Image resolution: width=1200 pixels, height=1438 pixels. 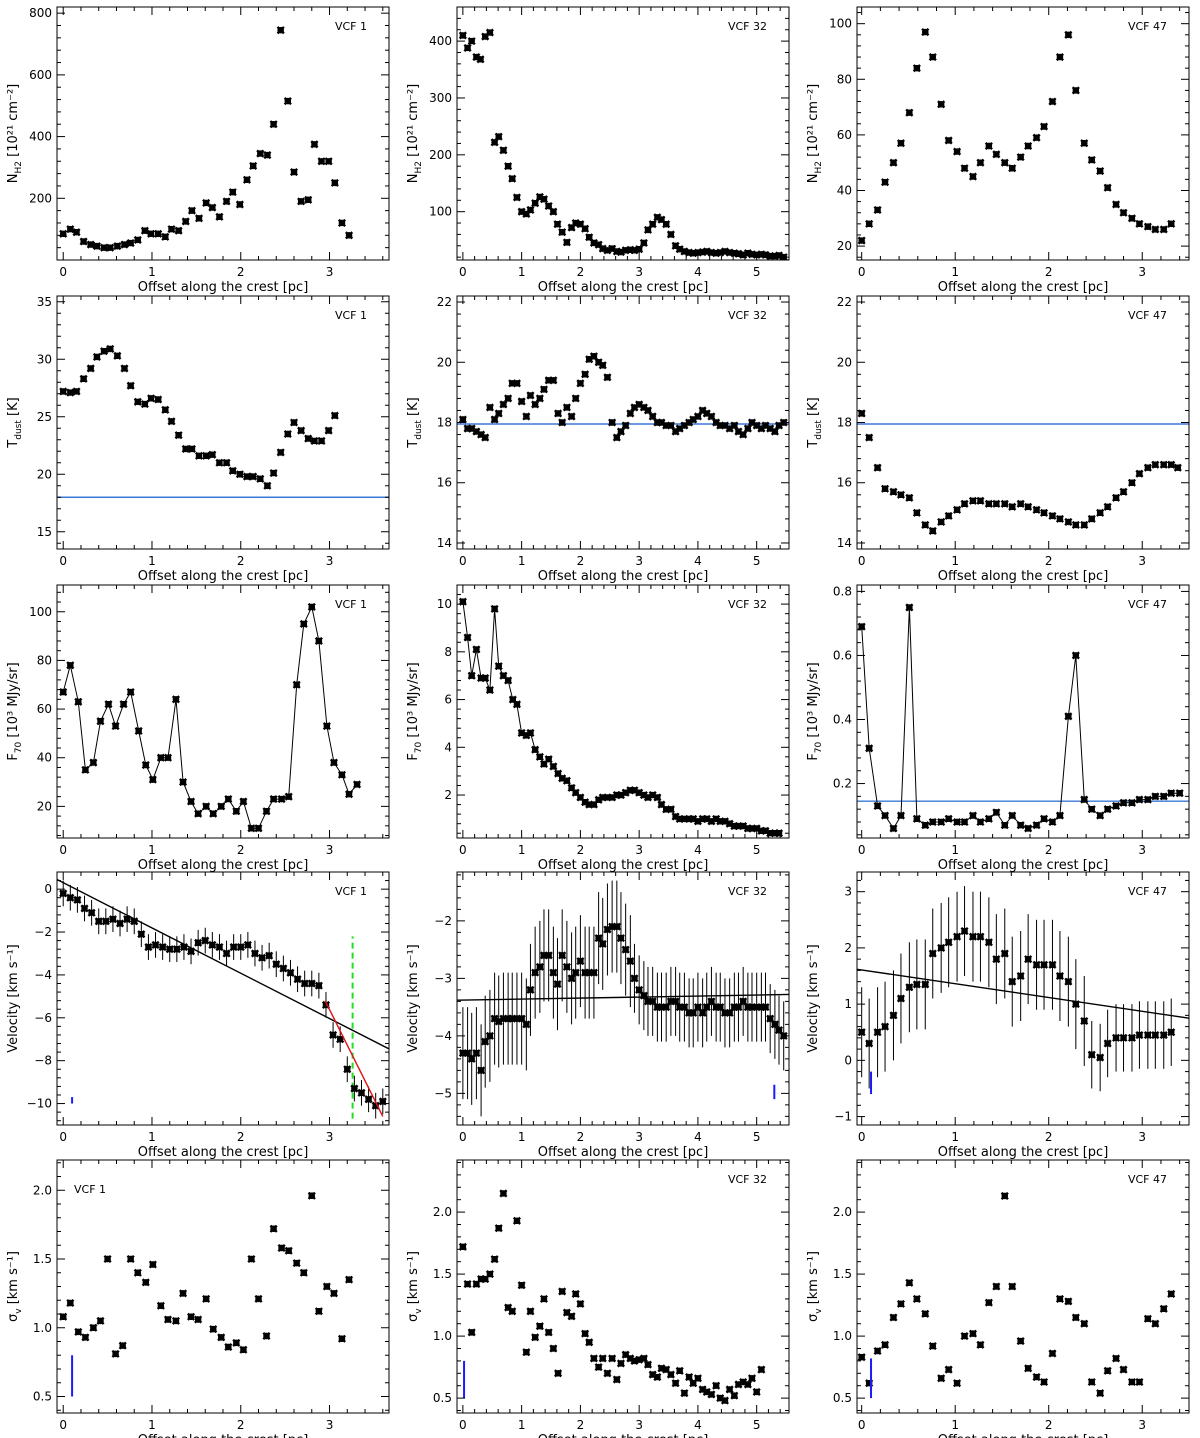 I want to click on y-axis-unit: [km s⁻¹], so click(x=413, y=1279).